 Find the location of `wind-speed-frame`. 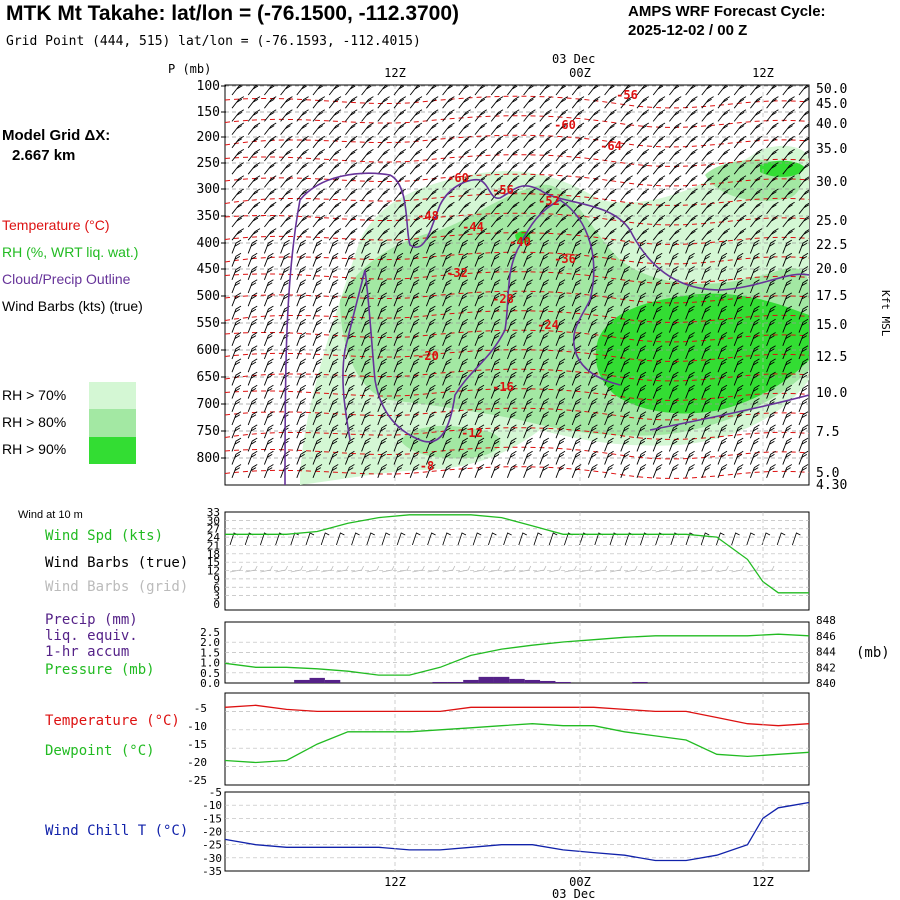

wind-speed-frame is located at coordinates (517, 561).